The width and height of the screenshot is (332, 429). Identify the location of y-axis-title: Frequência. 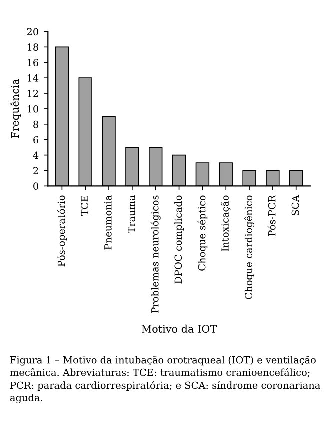
(16, 108).